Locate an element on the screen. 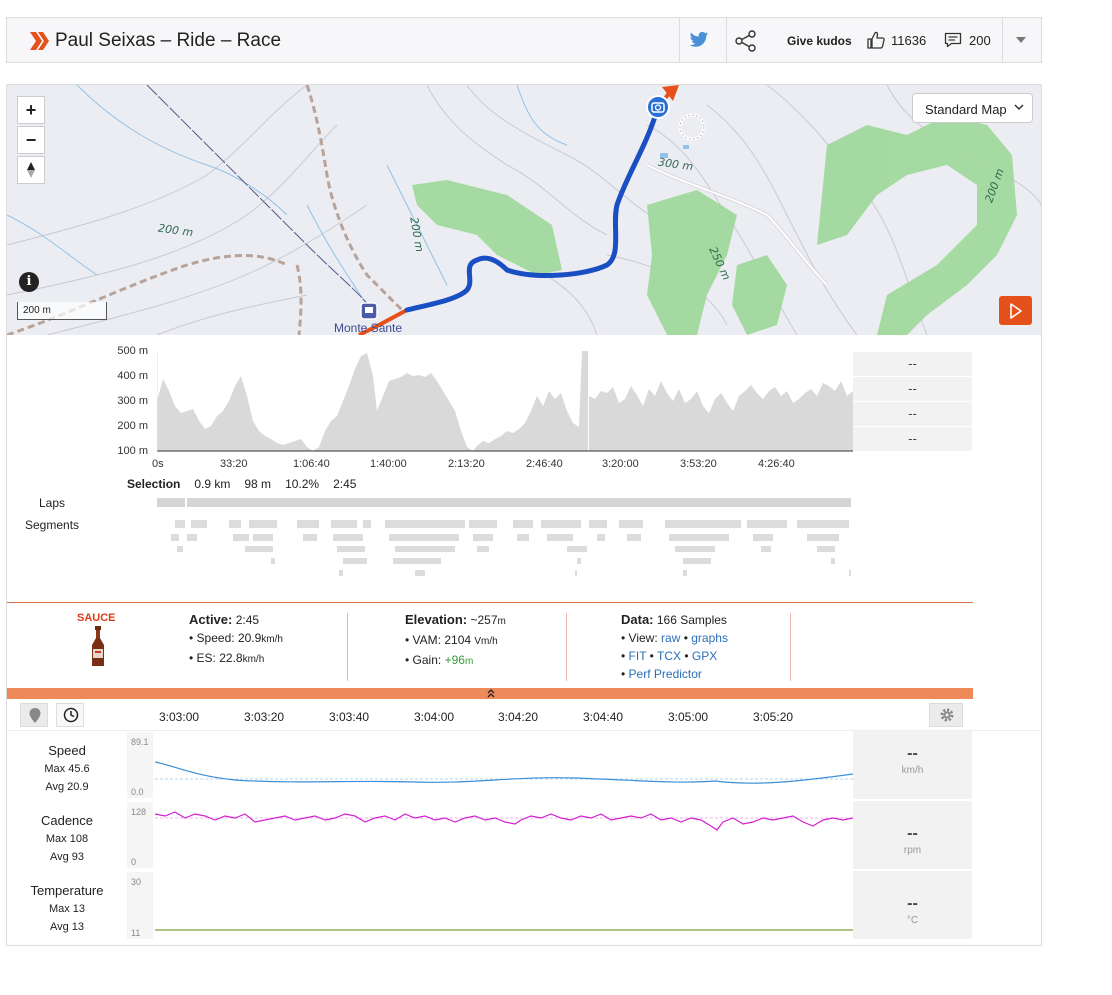 The height and width of the screenshot is (995, 1112). data-samples: 166 Samples is located at coordinates (691, 620).